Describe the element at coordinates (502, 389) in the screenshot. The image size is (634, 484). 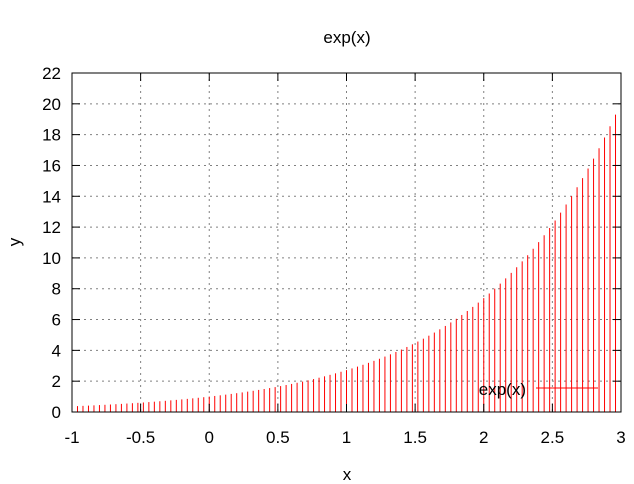
I see `legend-label: exp(x)` at that location.